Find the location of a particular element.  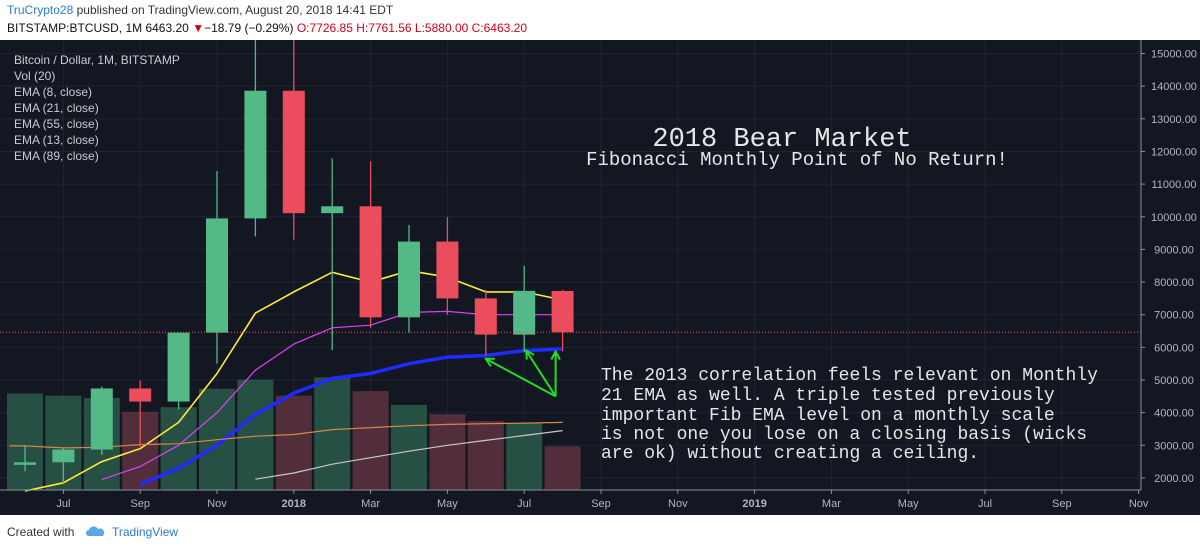

time-tick-label: 2019 is located at coordinates (754, 504).